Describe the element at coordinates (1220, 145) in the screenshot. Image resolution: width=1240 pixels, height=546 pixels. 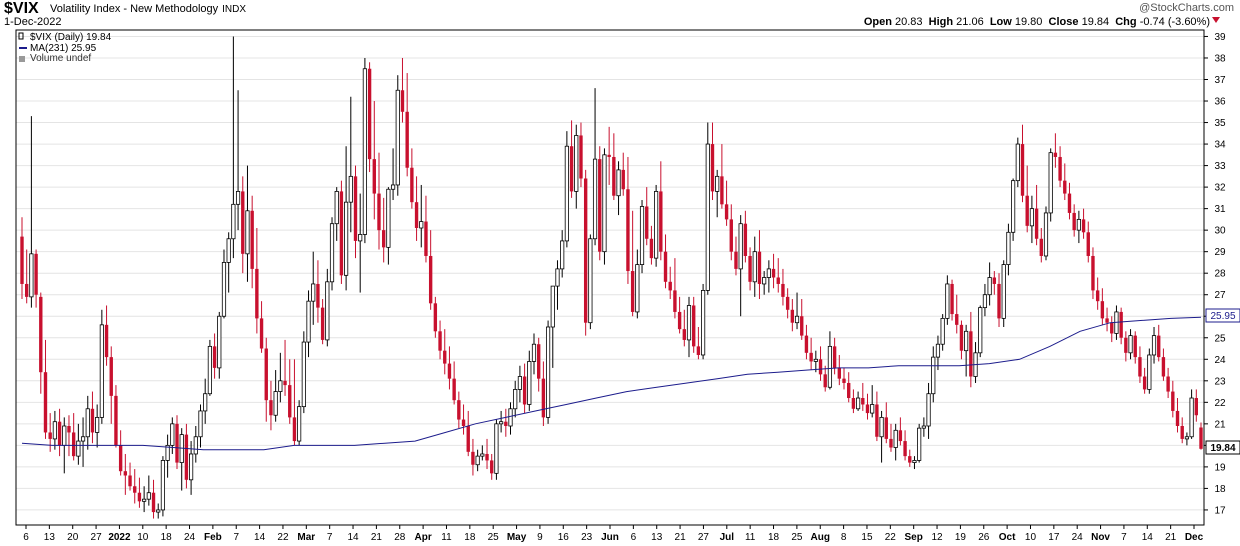
I see `y-tick-label: 34` at that location.